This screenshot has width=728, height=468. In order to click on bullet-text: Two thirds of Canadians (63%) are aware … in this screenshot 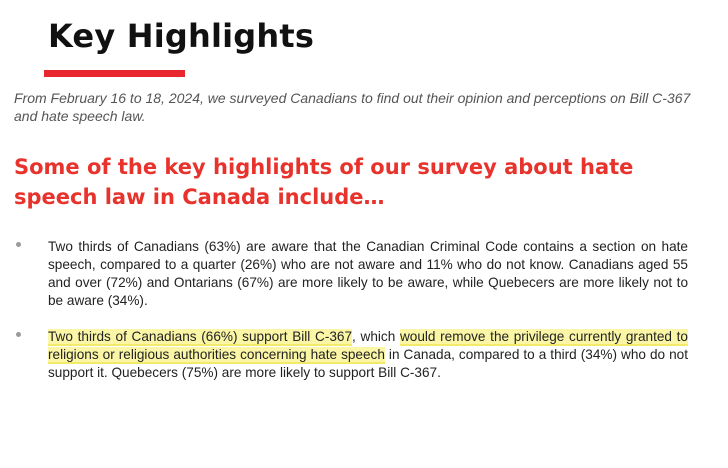, I will do `click(368, 273)`.